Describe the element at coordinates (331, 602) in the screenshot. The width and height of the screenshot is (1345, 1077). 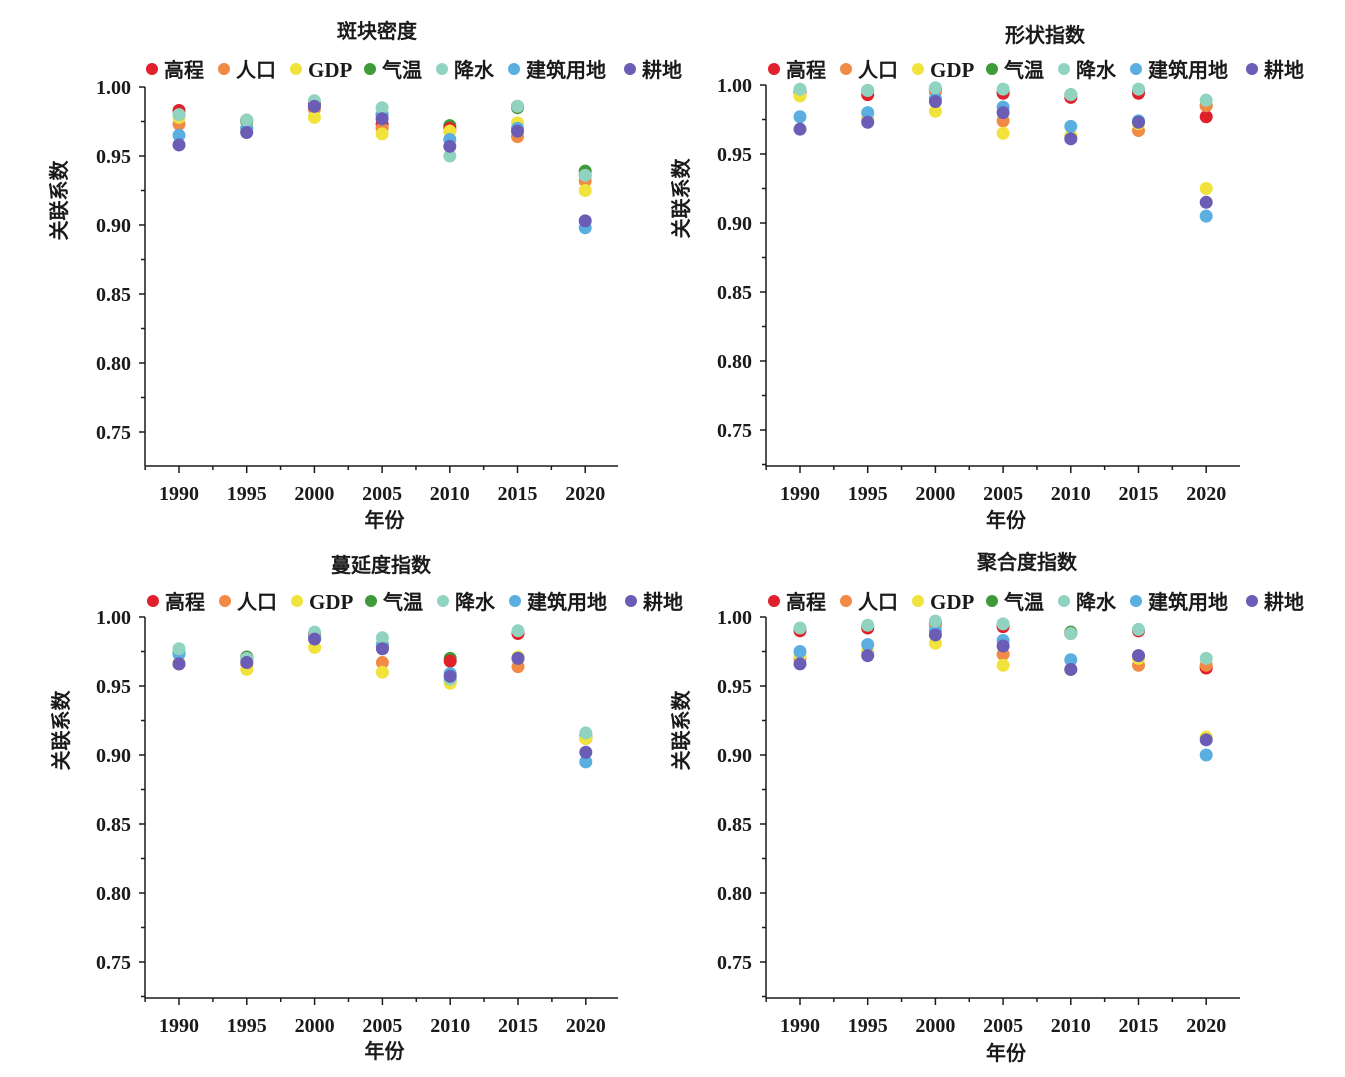
I see `legend-label: GDP` at that location.